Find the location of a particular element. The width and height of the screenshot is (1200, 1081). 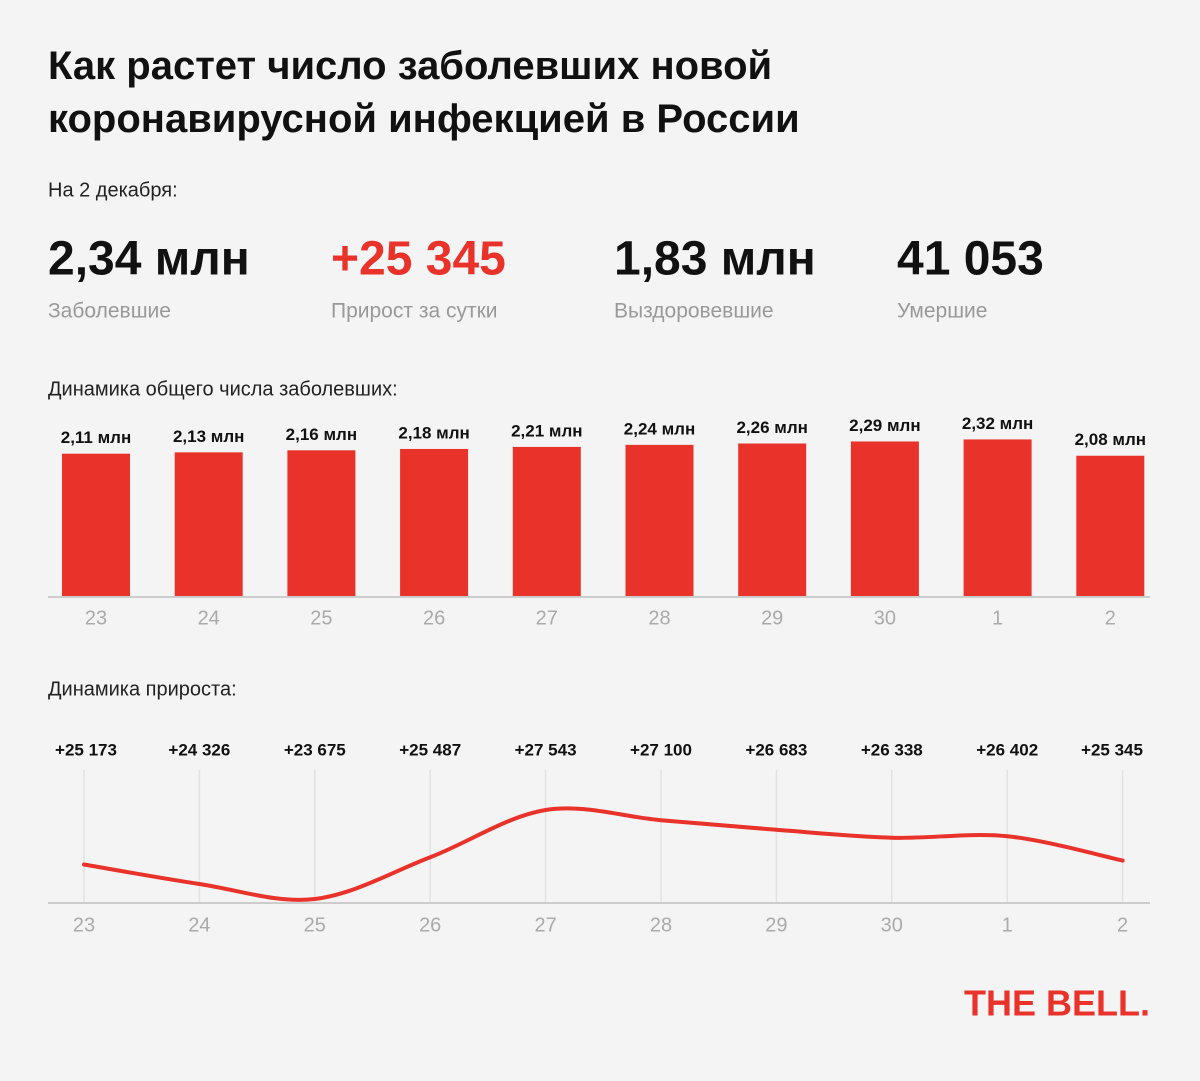

stat-label: Выздоровевшие is located at coordinates (694, 311).